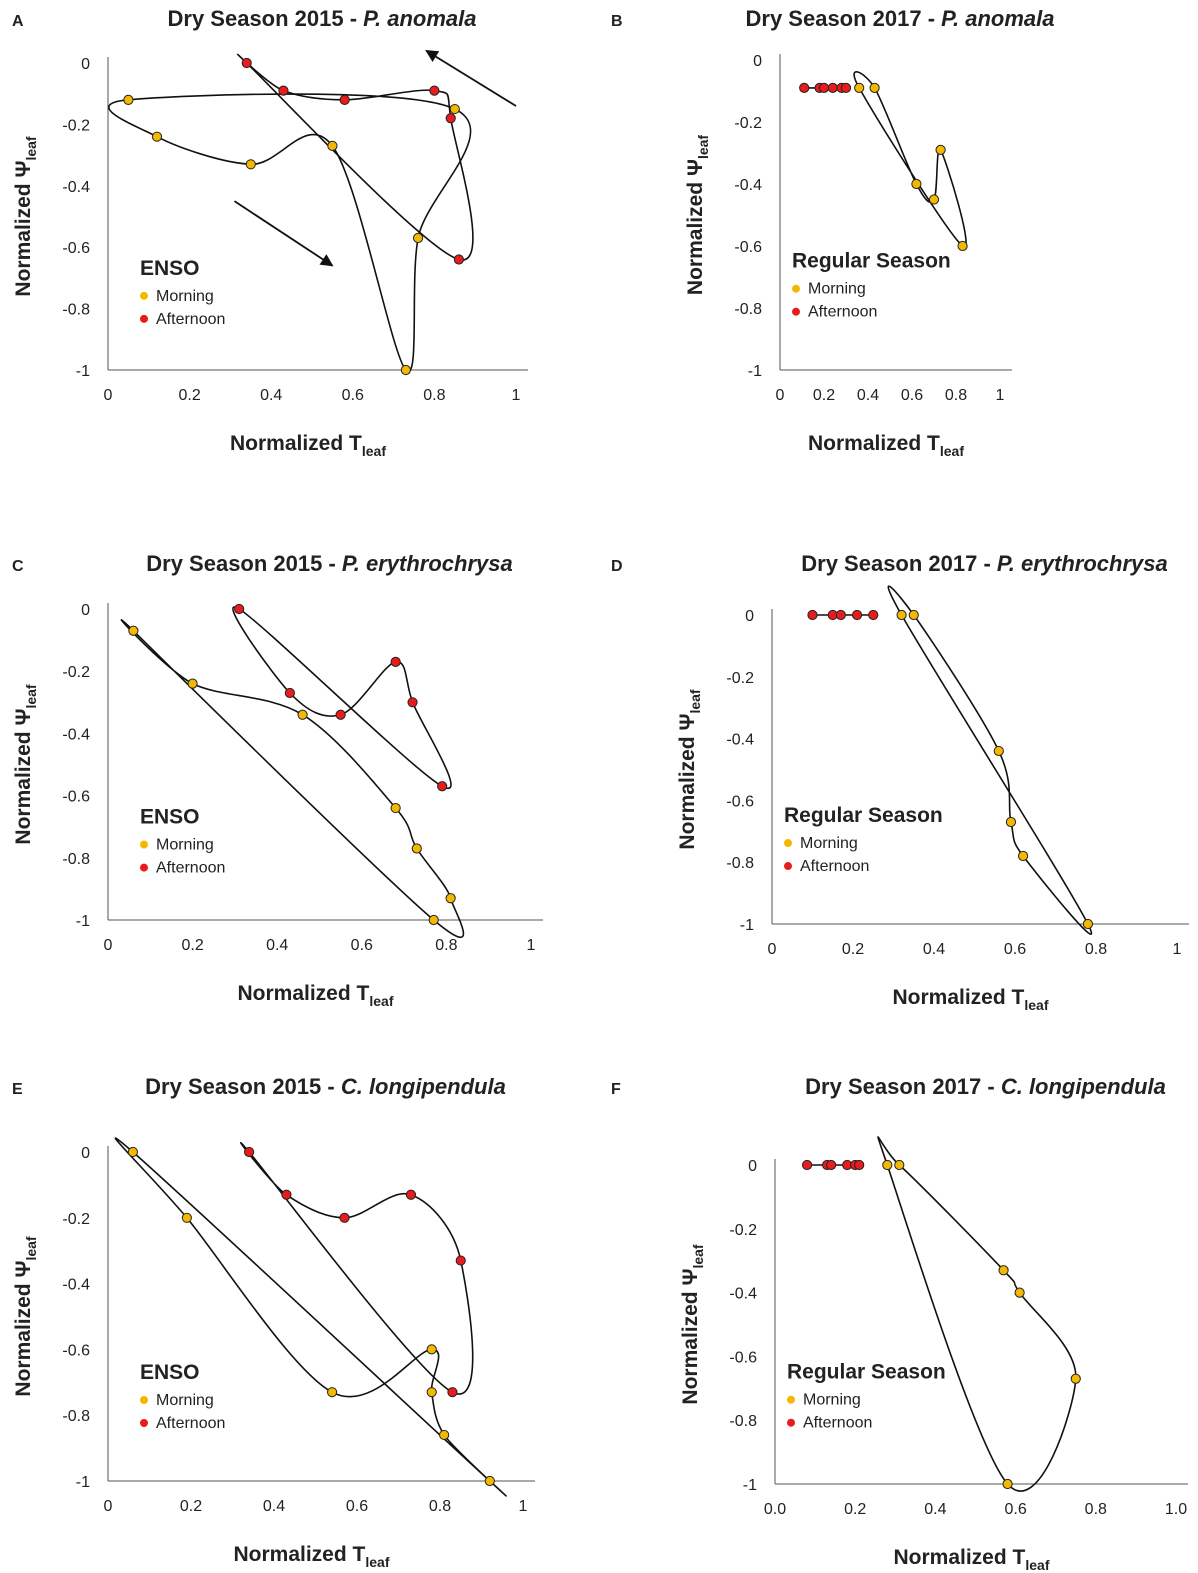 Image resolution: width=1198 pixels, height=1573 pixels. Describe the element at coordinates (985, 1086) in the screenshot. I see `chart-title: Dry Season 2017 - C. longipendula` at that location.